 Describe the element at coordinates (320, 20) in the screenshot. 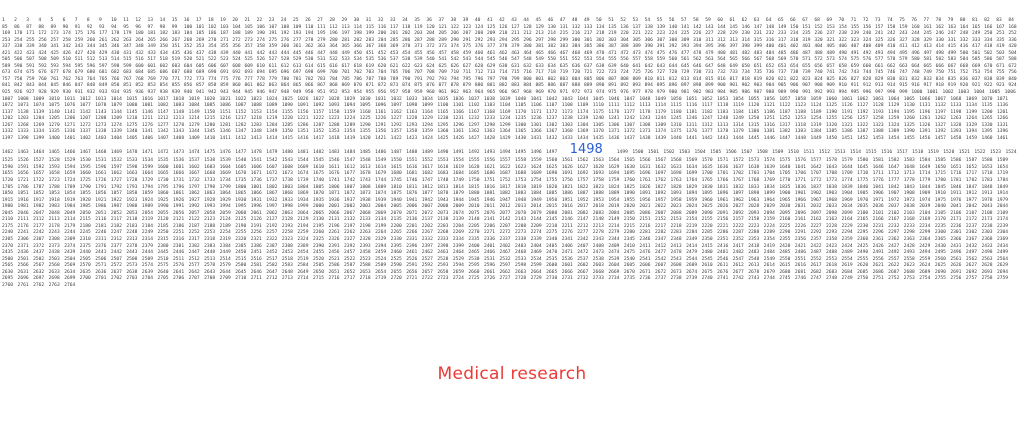

I see `sequence-number: 27` at that location.